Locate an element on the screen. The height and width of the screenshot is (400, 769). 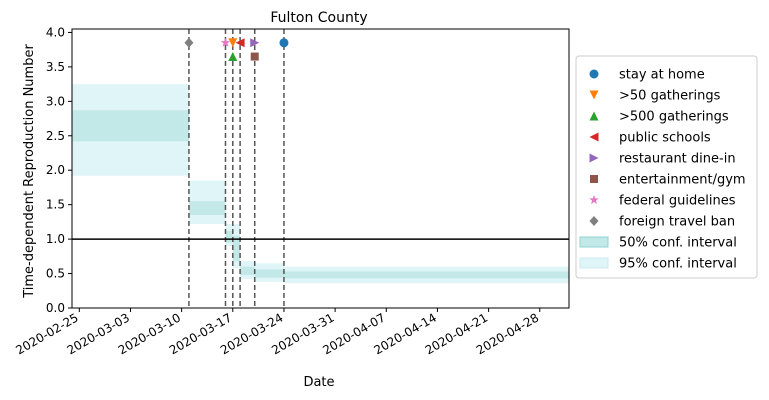
legend-marker-foreign-travel-ban is located at coordinates (594, 221).